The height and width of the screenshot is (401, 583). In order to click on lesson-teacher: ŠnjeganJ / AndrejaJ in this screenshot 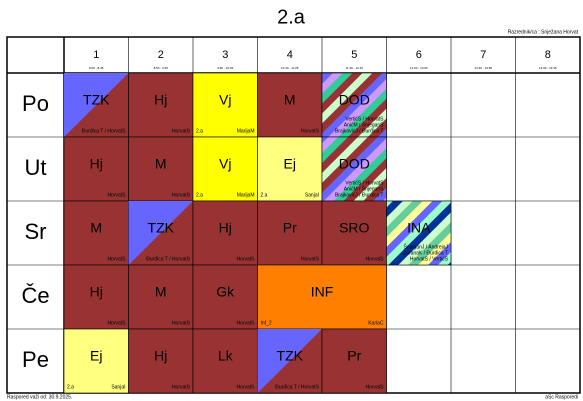, I will do `click(426, 246)`.